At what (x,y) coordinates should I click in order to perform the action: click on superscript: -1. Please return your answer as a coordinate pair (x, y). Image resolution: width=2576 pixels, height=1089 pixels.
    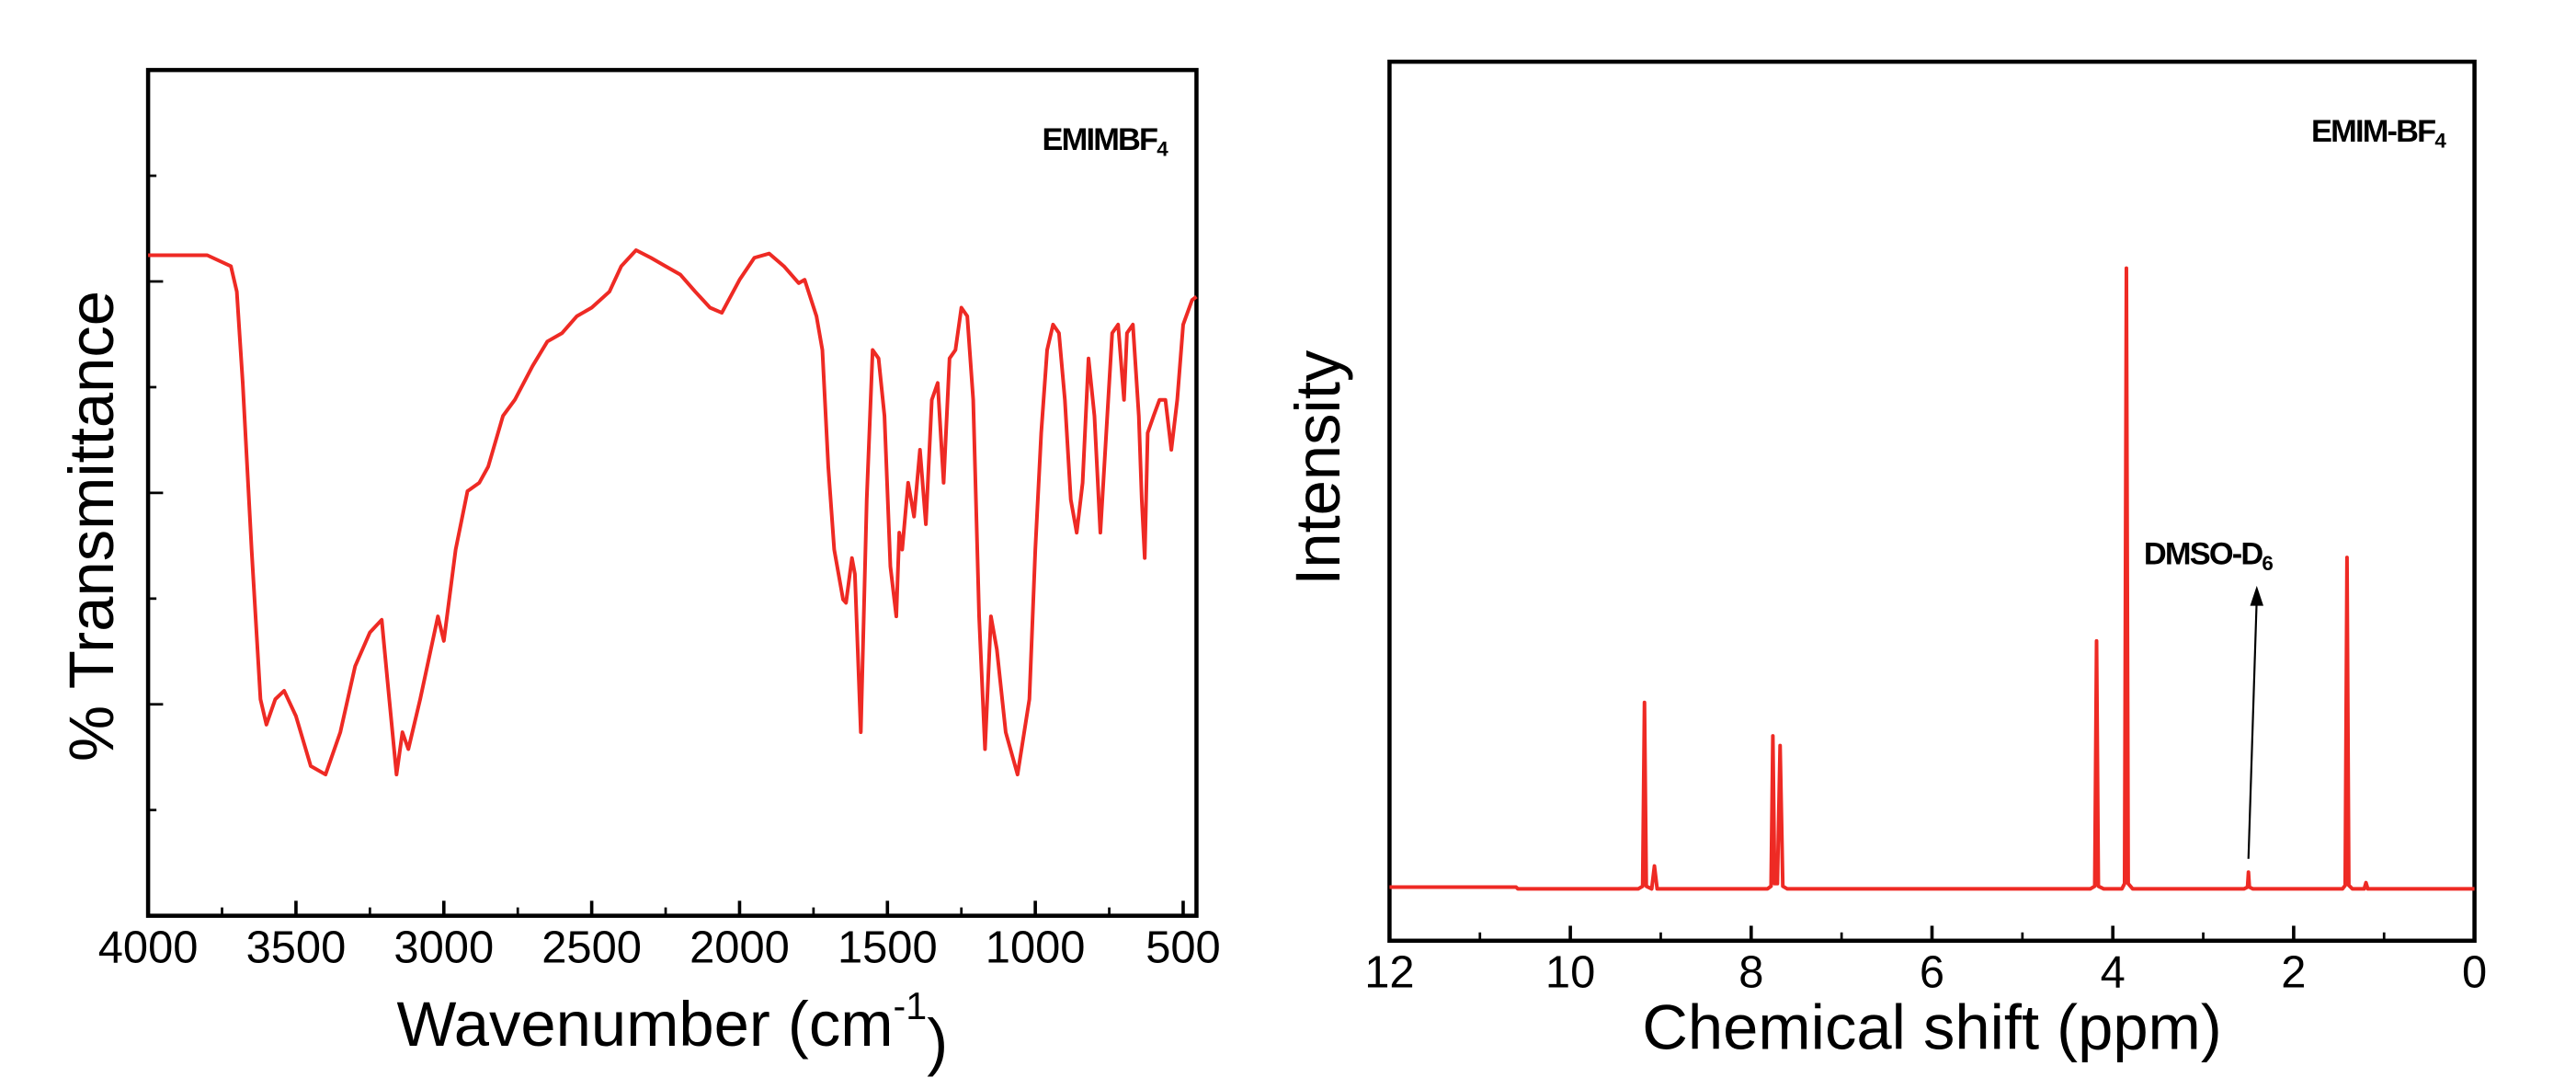
    Looking at the image, I should click on (911, 1006).